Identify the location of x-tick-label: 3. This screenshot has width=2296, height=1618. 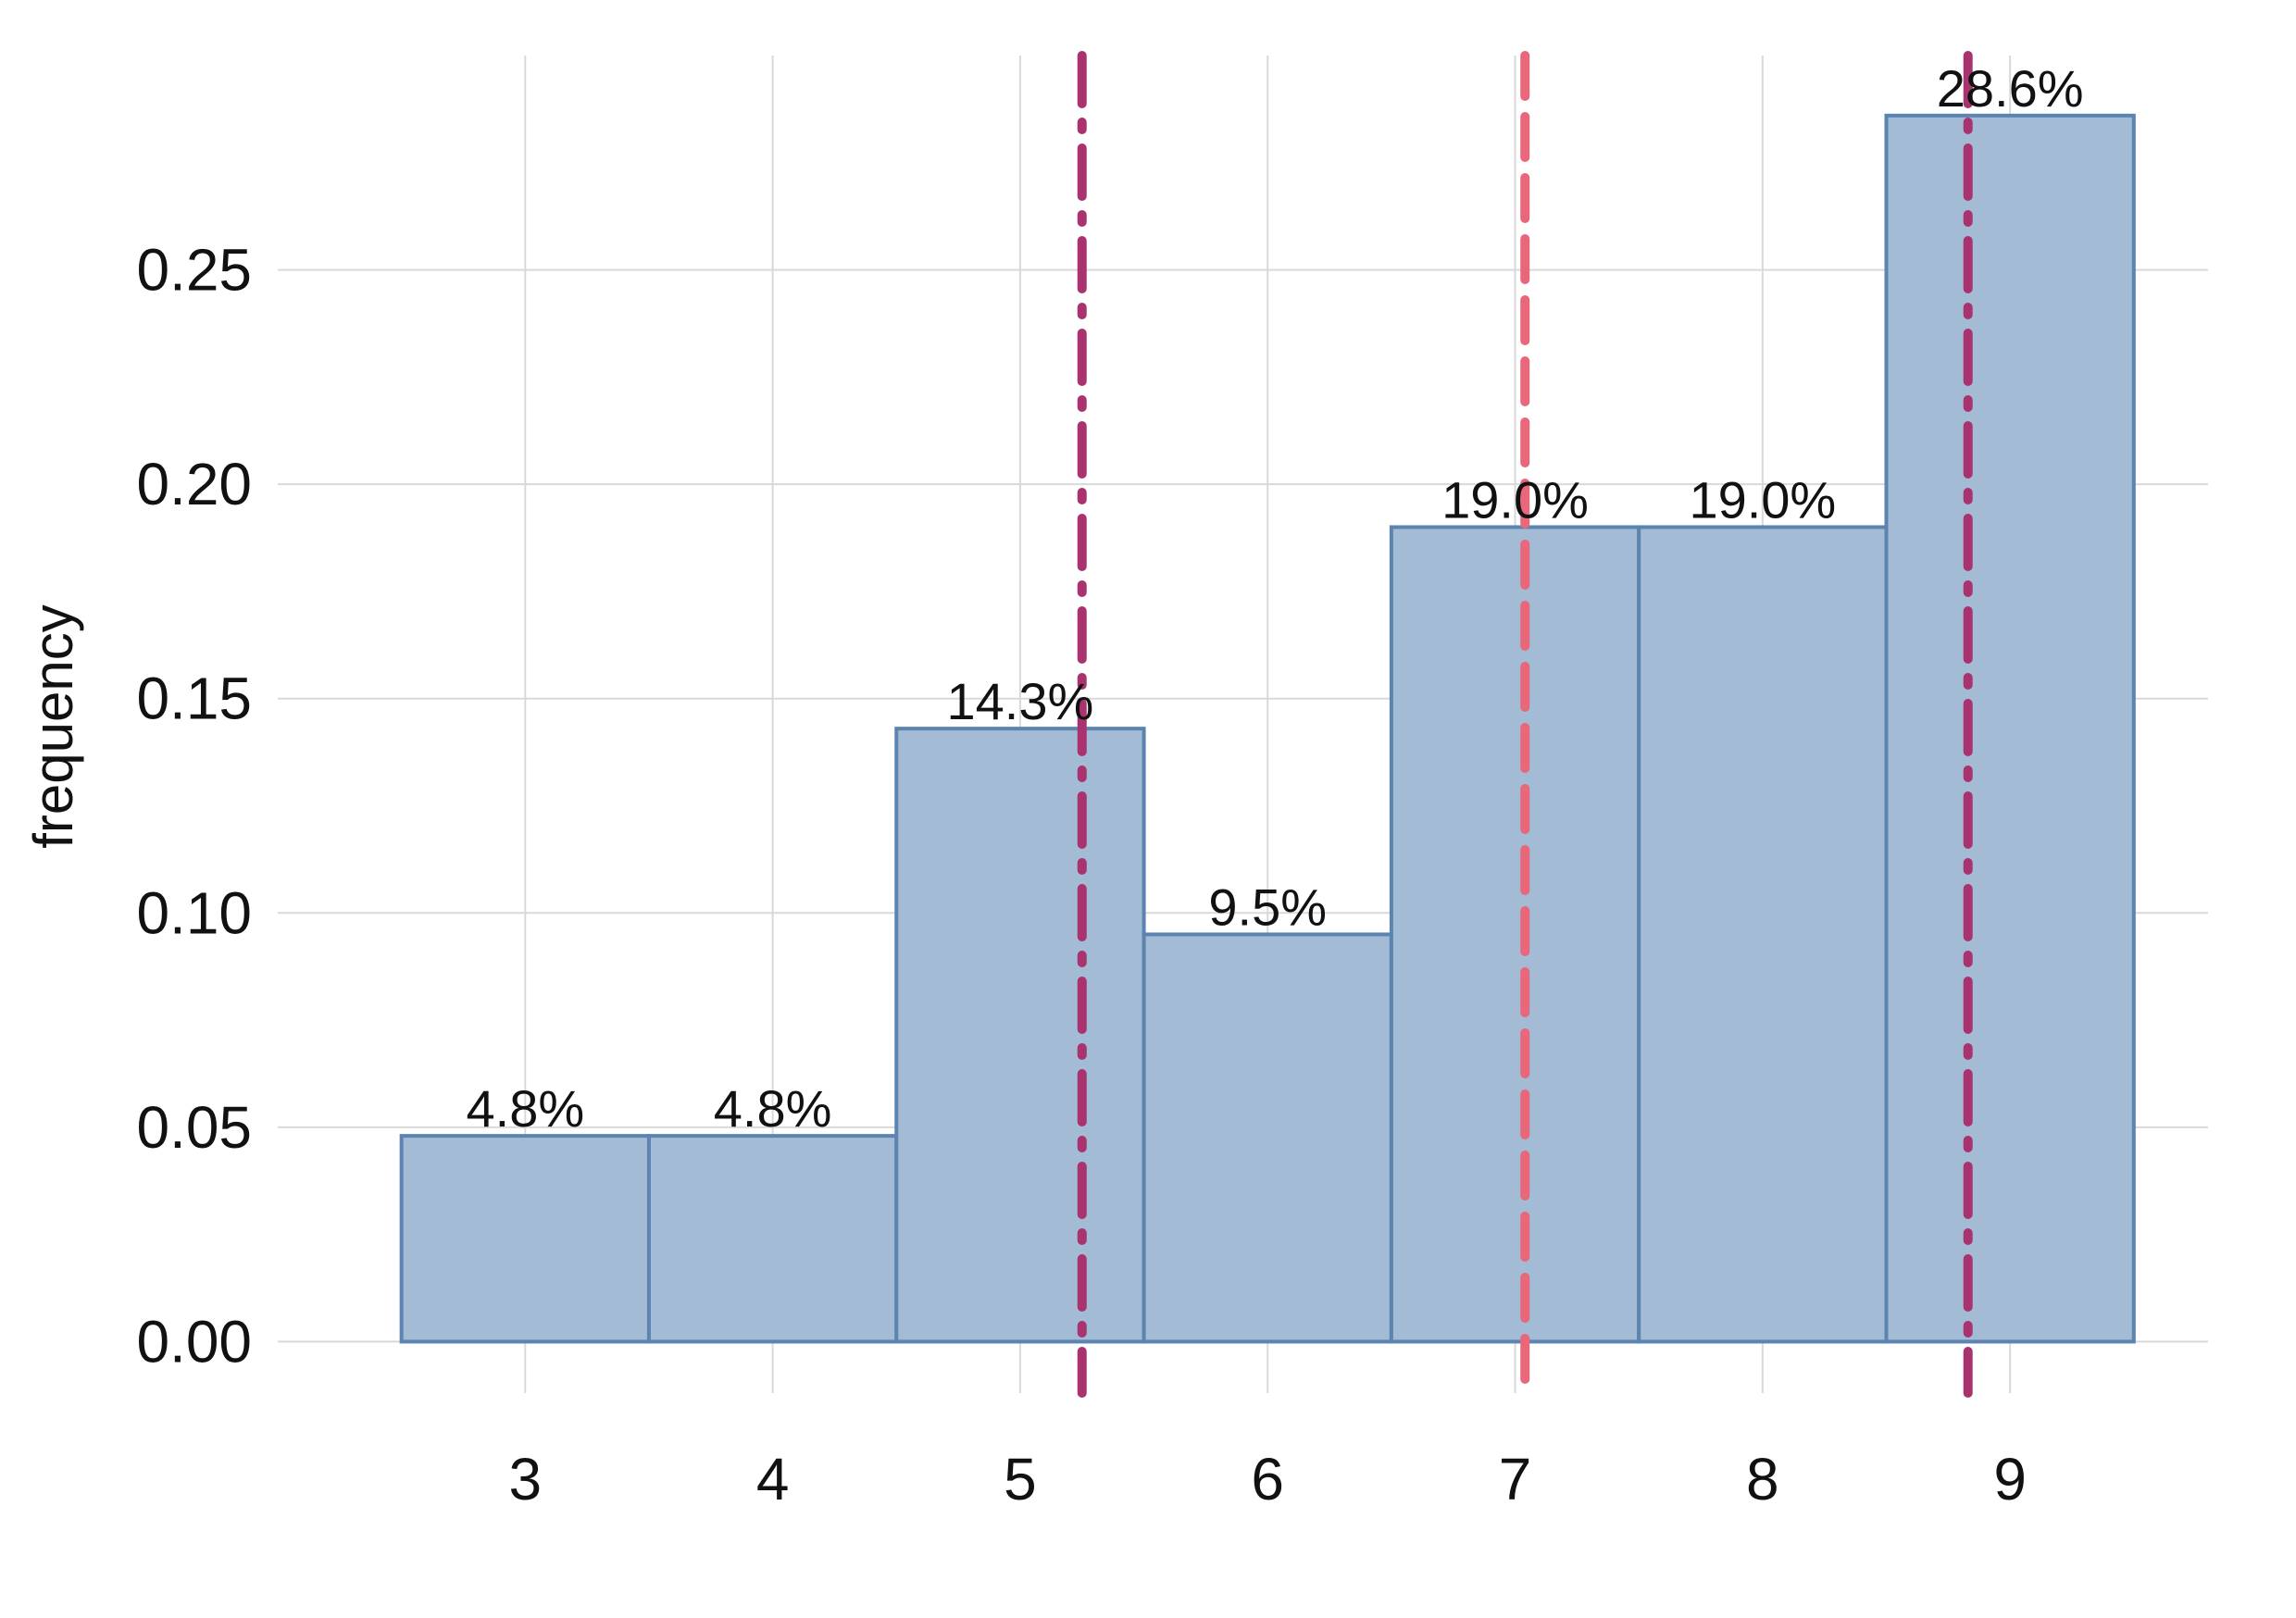
(526, 1479).